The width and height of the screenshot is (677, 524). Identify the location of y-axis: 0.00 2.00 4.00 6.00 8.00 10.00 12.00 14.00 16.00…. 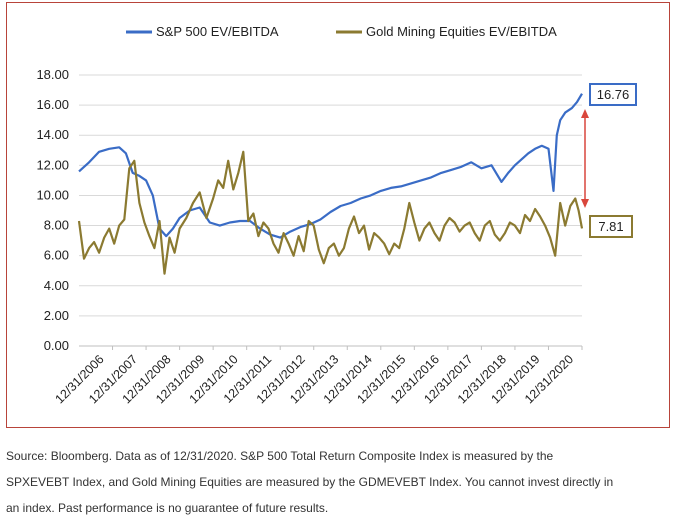
(52, 210).